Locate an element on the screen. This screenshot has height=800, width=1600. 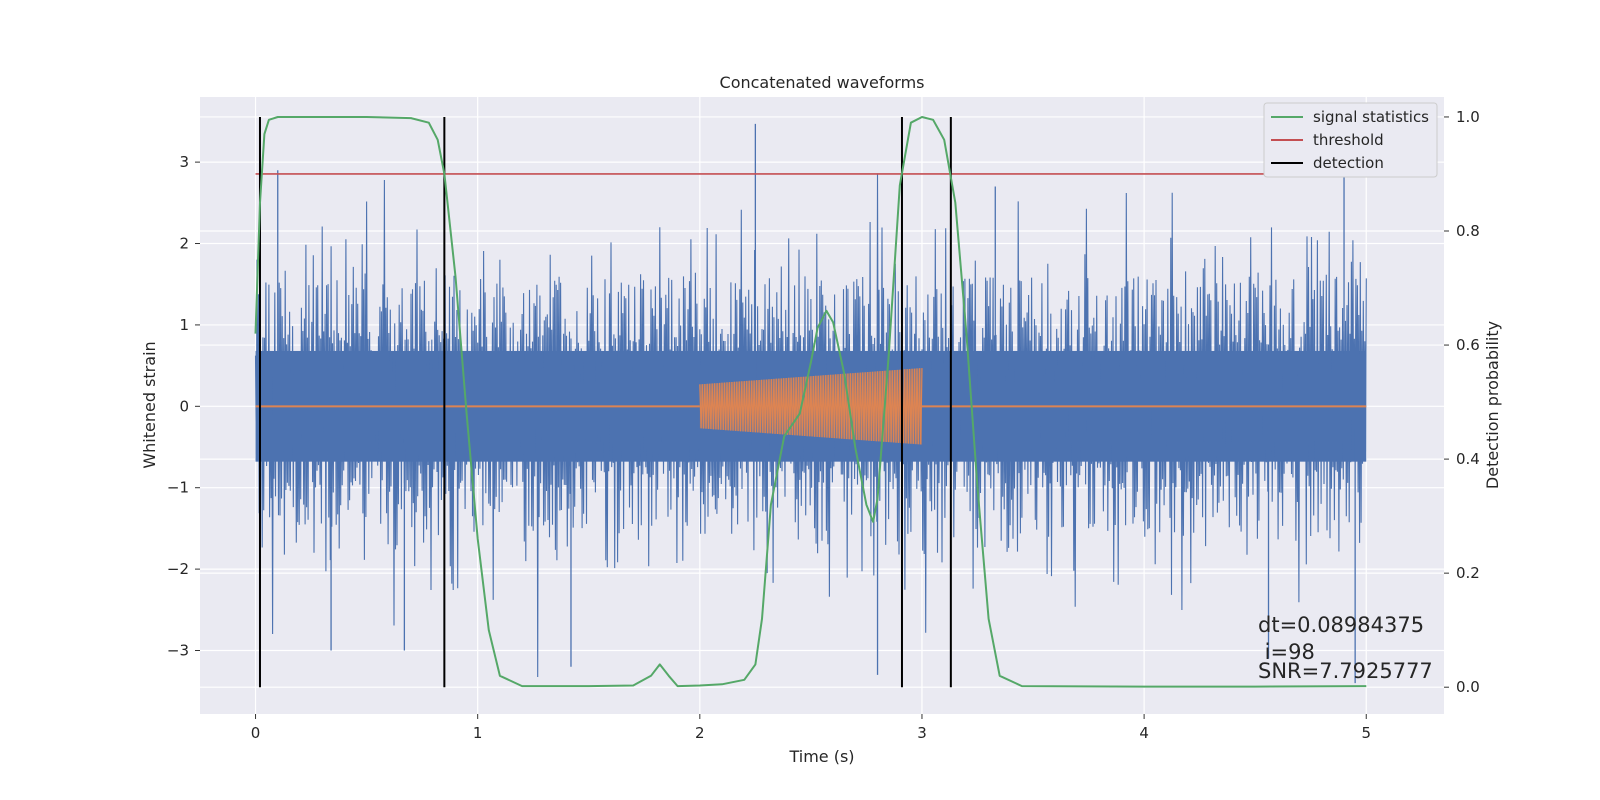
y-axis-right: 0.0 0.2 0.4 0.6 0.8 1.0 is located at coordinates (1462, 402).